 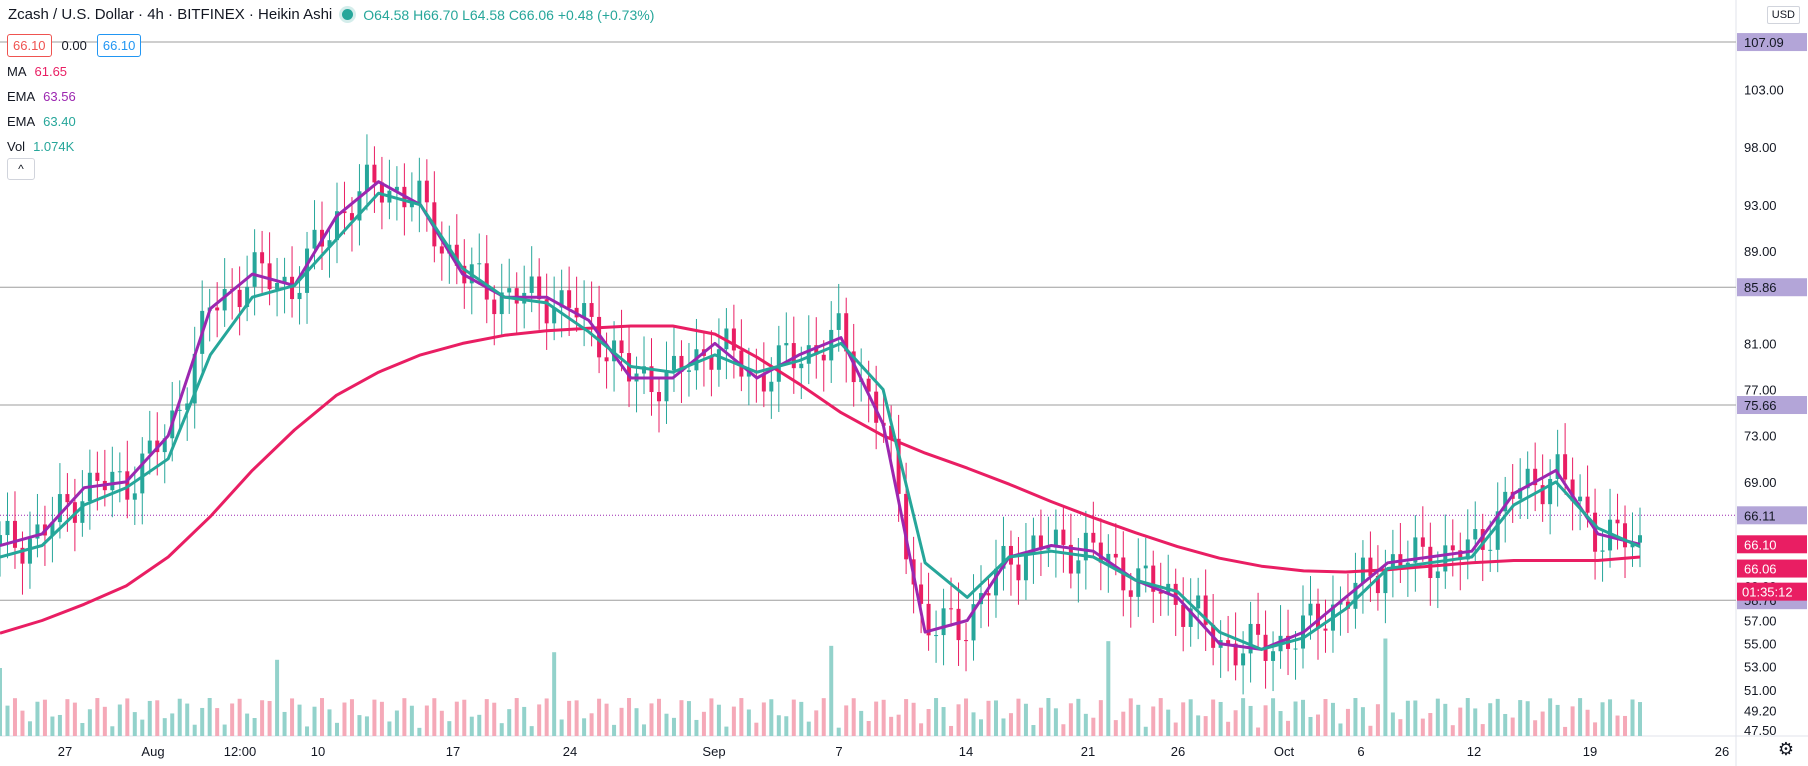 I want to click on bid-price: 66.10, so click(x=29, y=45).